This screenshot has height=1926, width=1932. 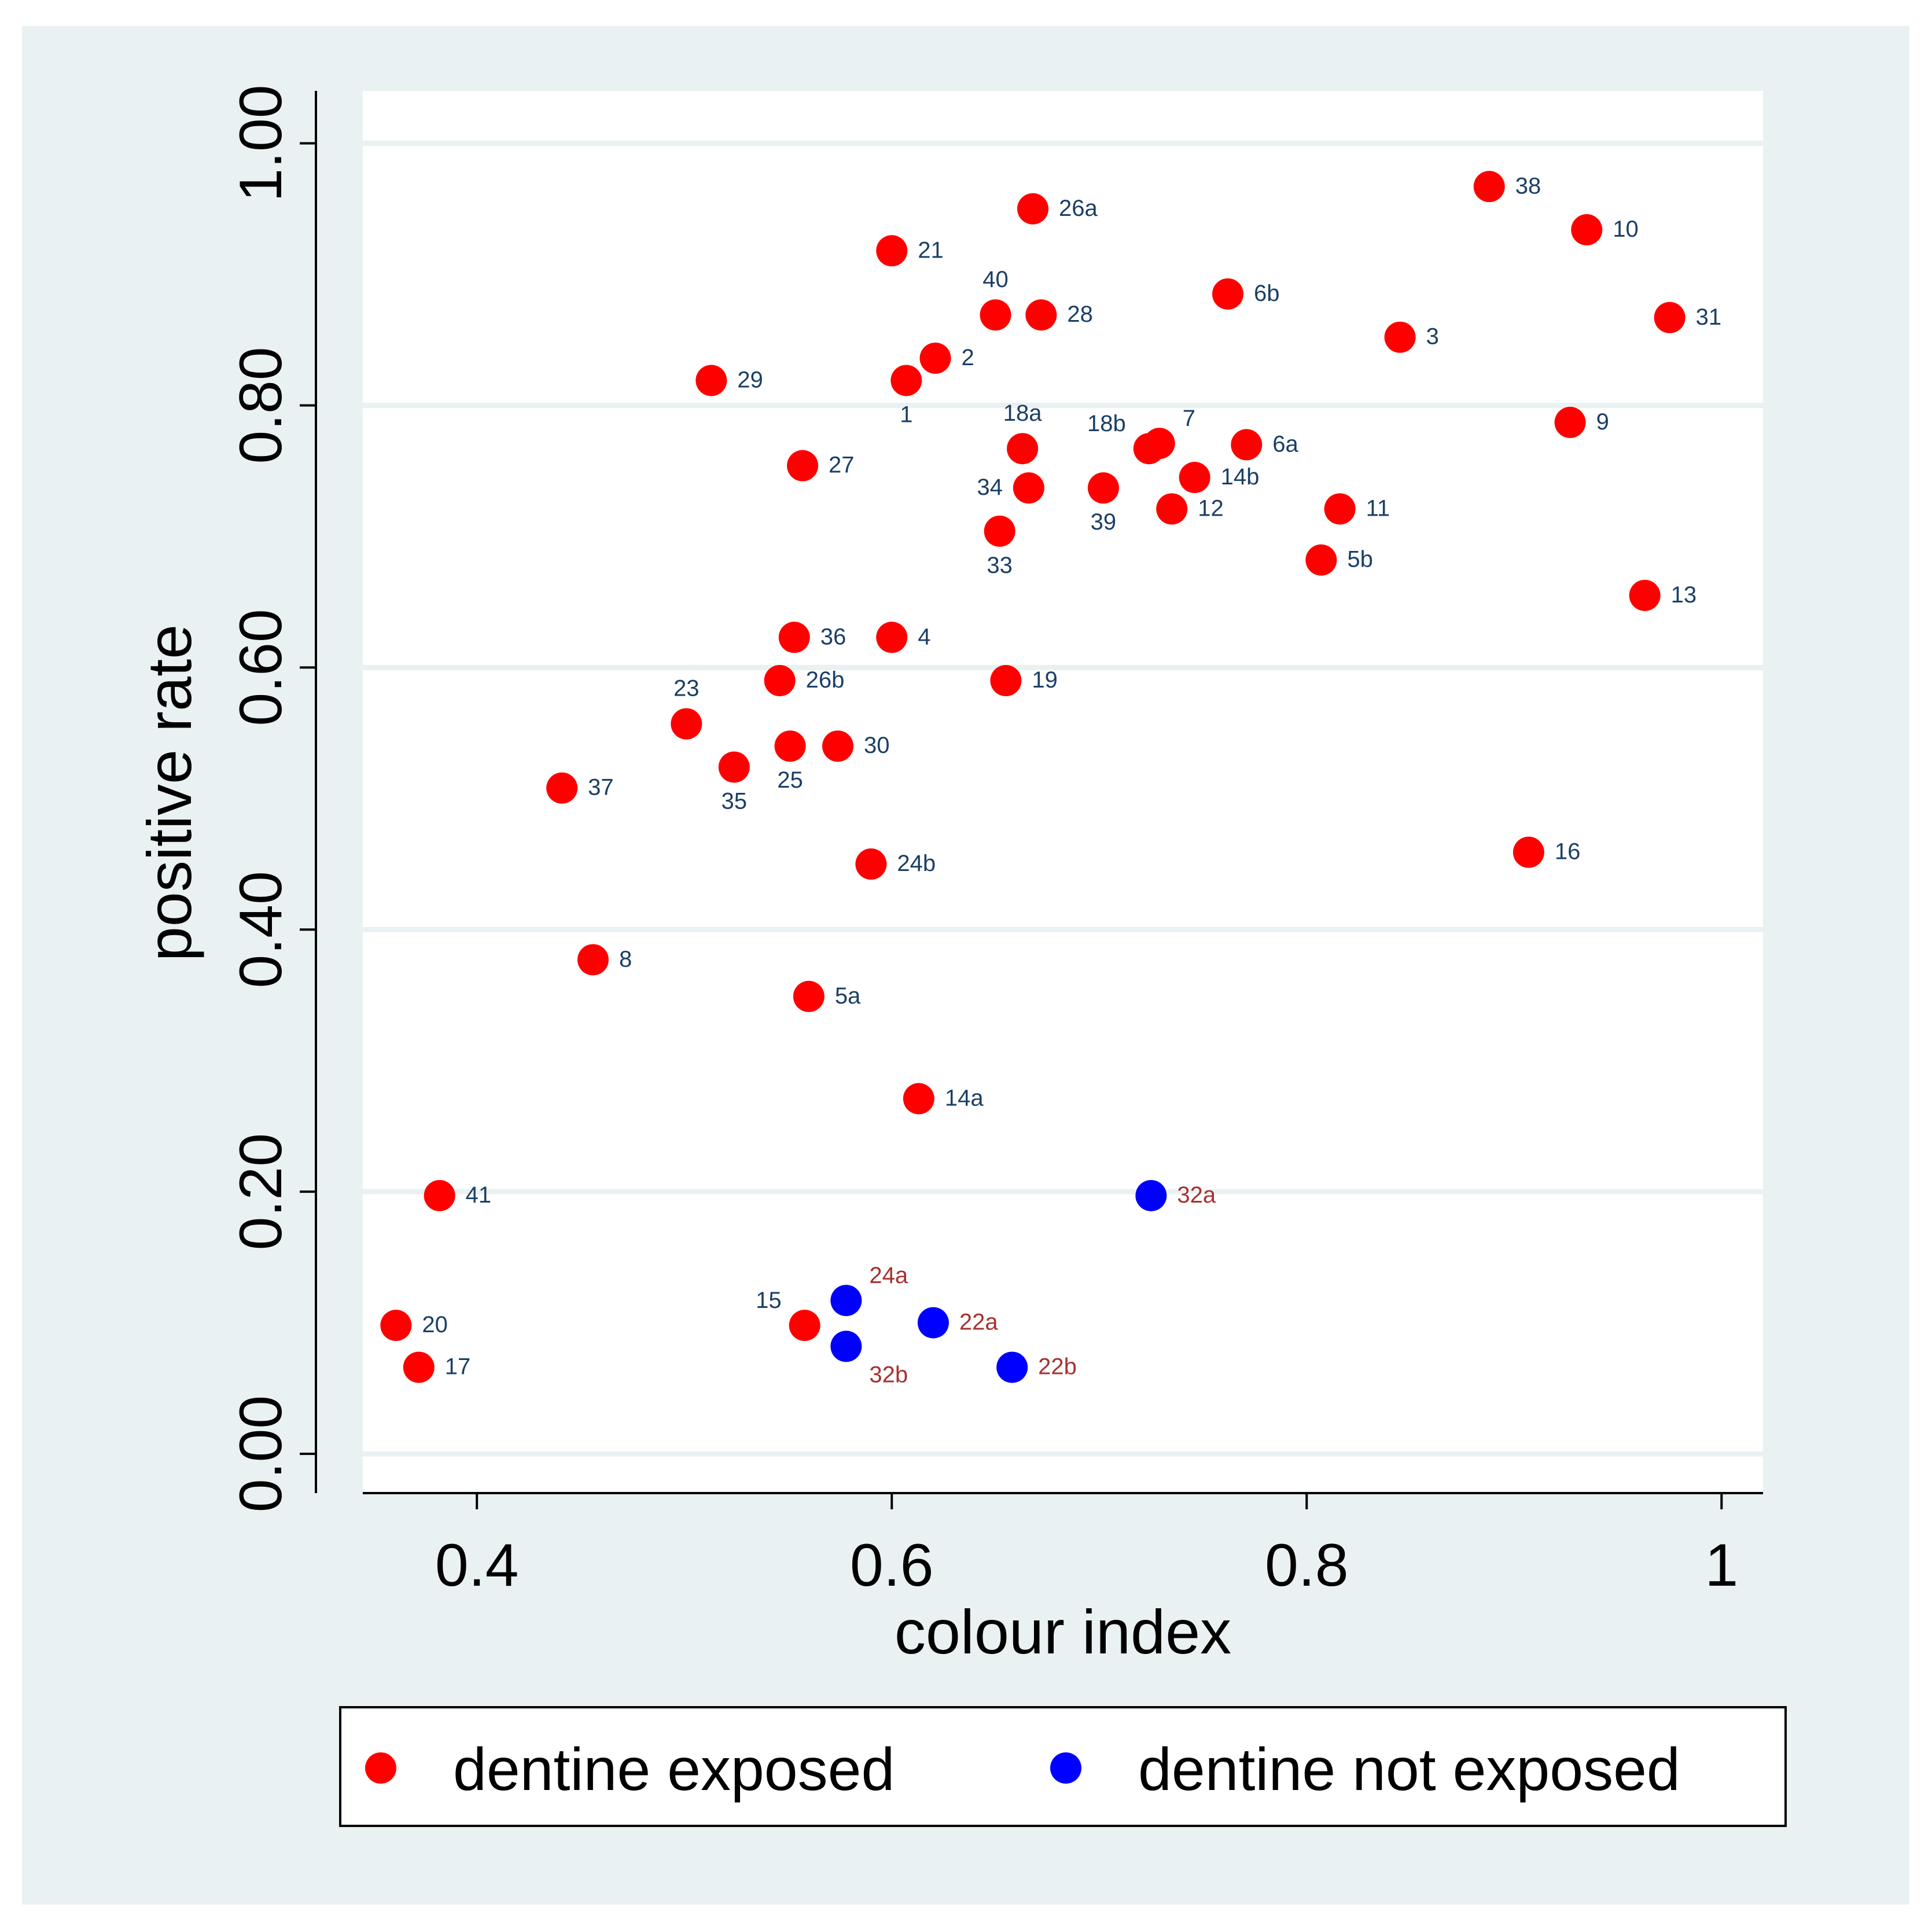 What do you see at coordinates (877, 745) in the screenshot?
I see `point-label-30: 30` at bounding box center [877, 745].